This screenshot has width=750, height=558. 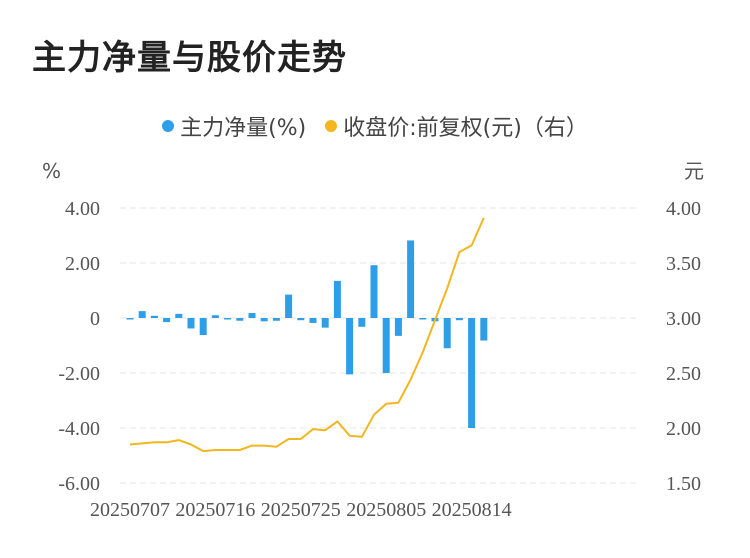 What do you see at coordinates (82, 264) in the screenshot?
I see `left-tick-label: 2.00` at bounding box center [82, 264].